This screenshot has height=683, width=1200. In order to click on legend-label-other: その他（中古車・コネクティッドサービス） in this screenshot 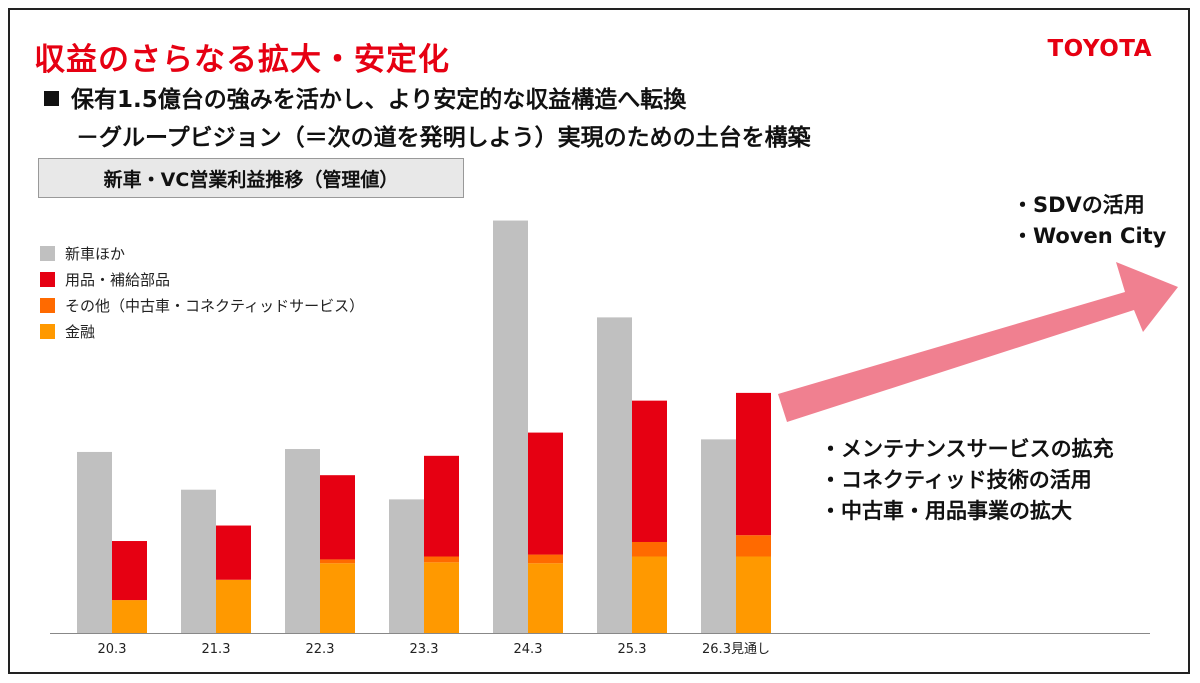, I will do `click(215, 305)`.